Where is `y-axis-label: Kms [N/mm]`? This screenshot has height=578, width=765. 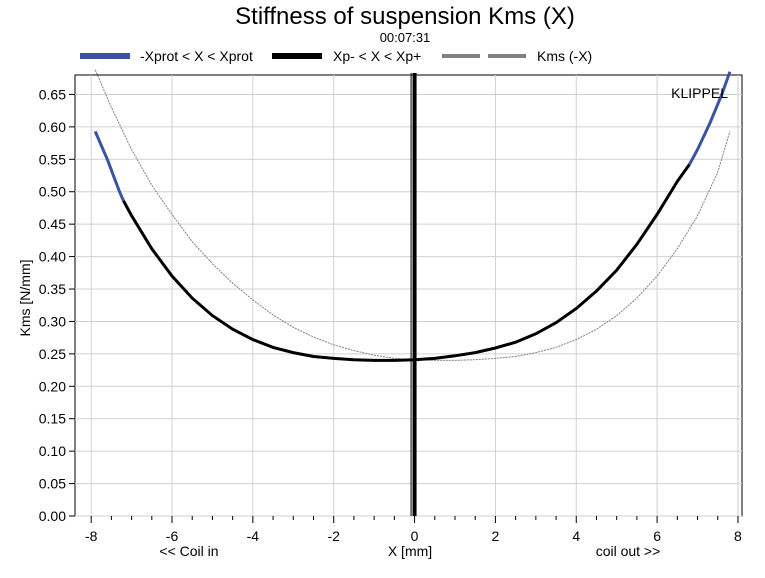 y-axis-label: Kms [N/mm] is located at coordinates (25, 298).